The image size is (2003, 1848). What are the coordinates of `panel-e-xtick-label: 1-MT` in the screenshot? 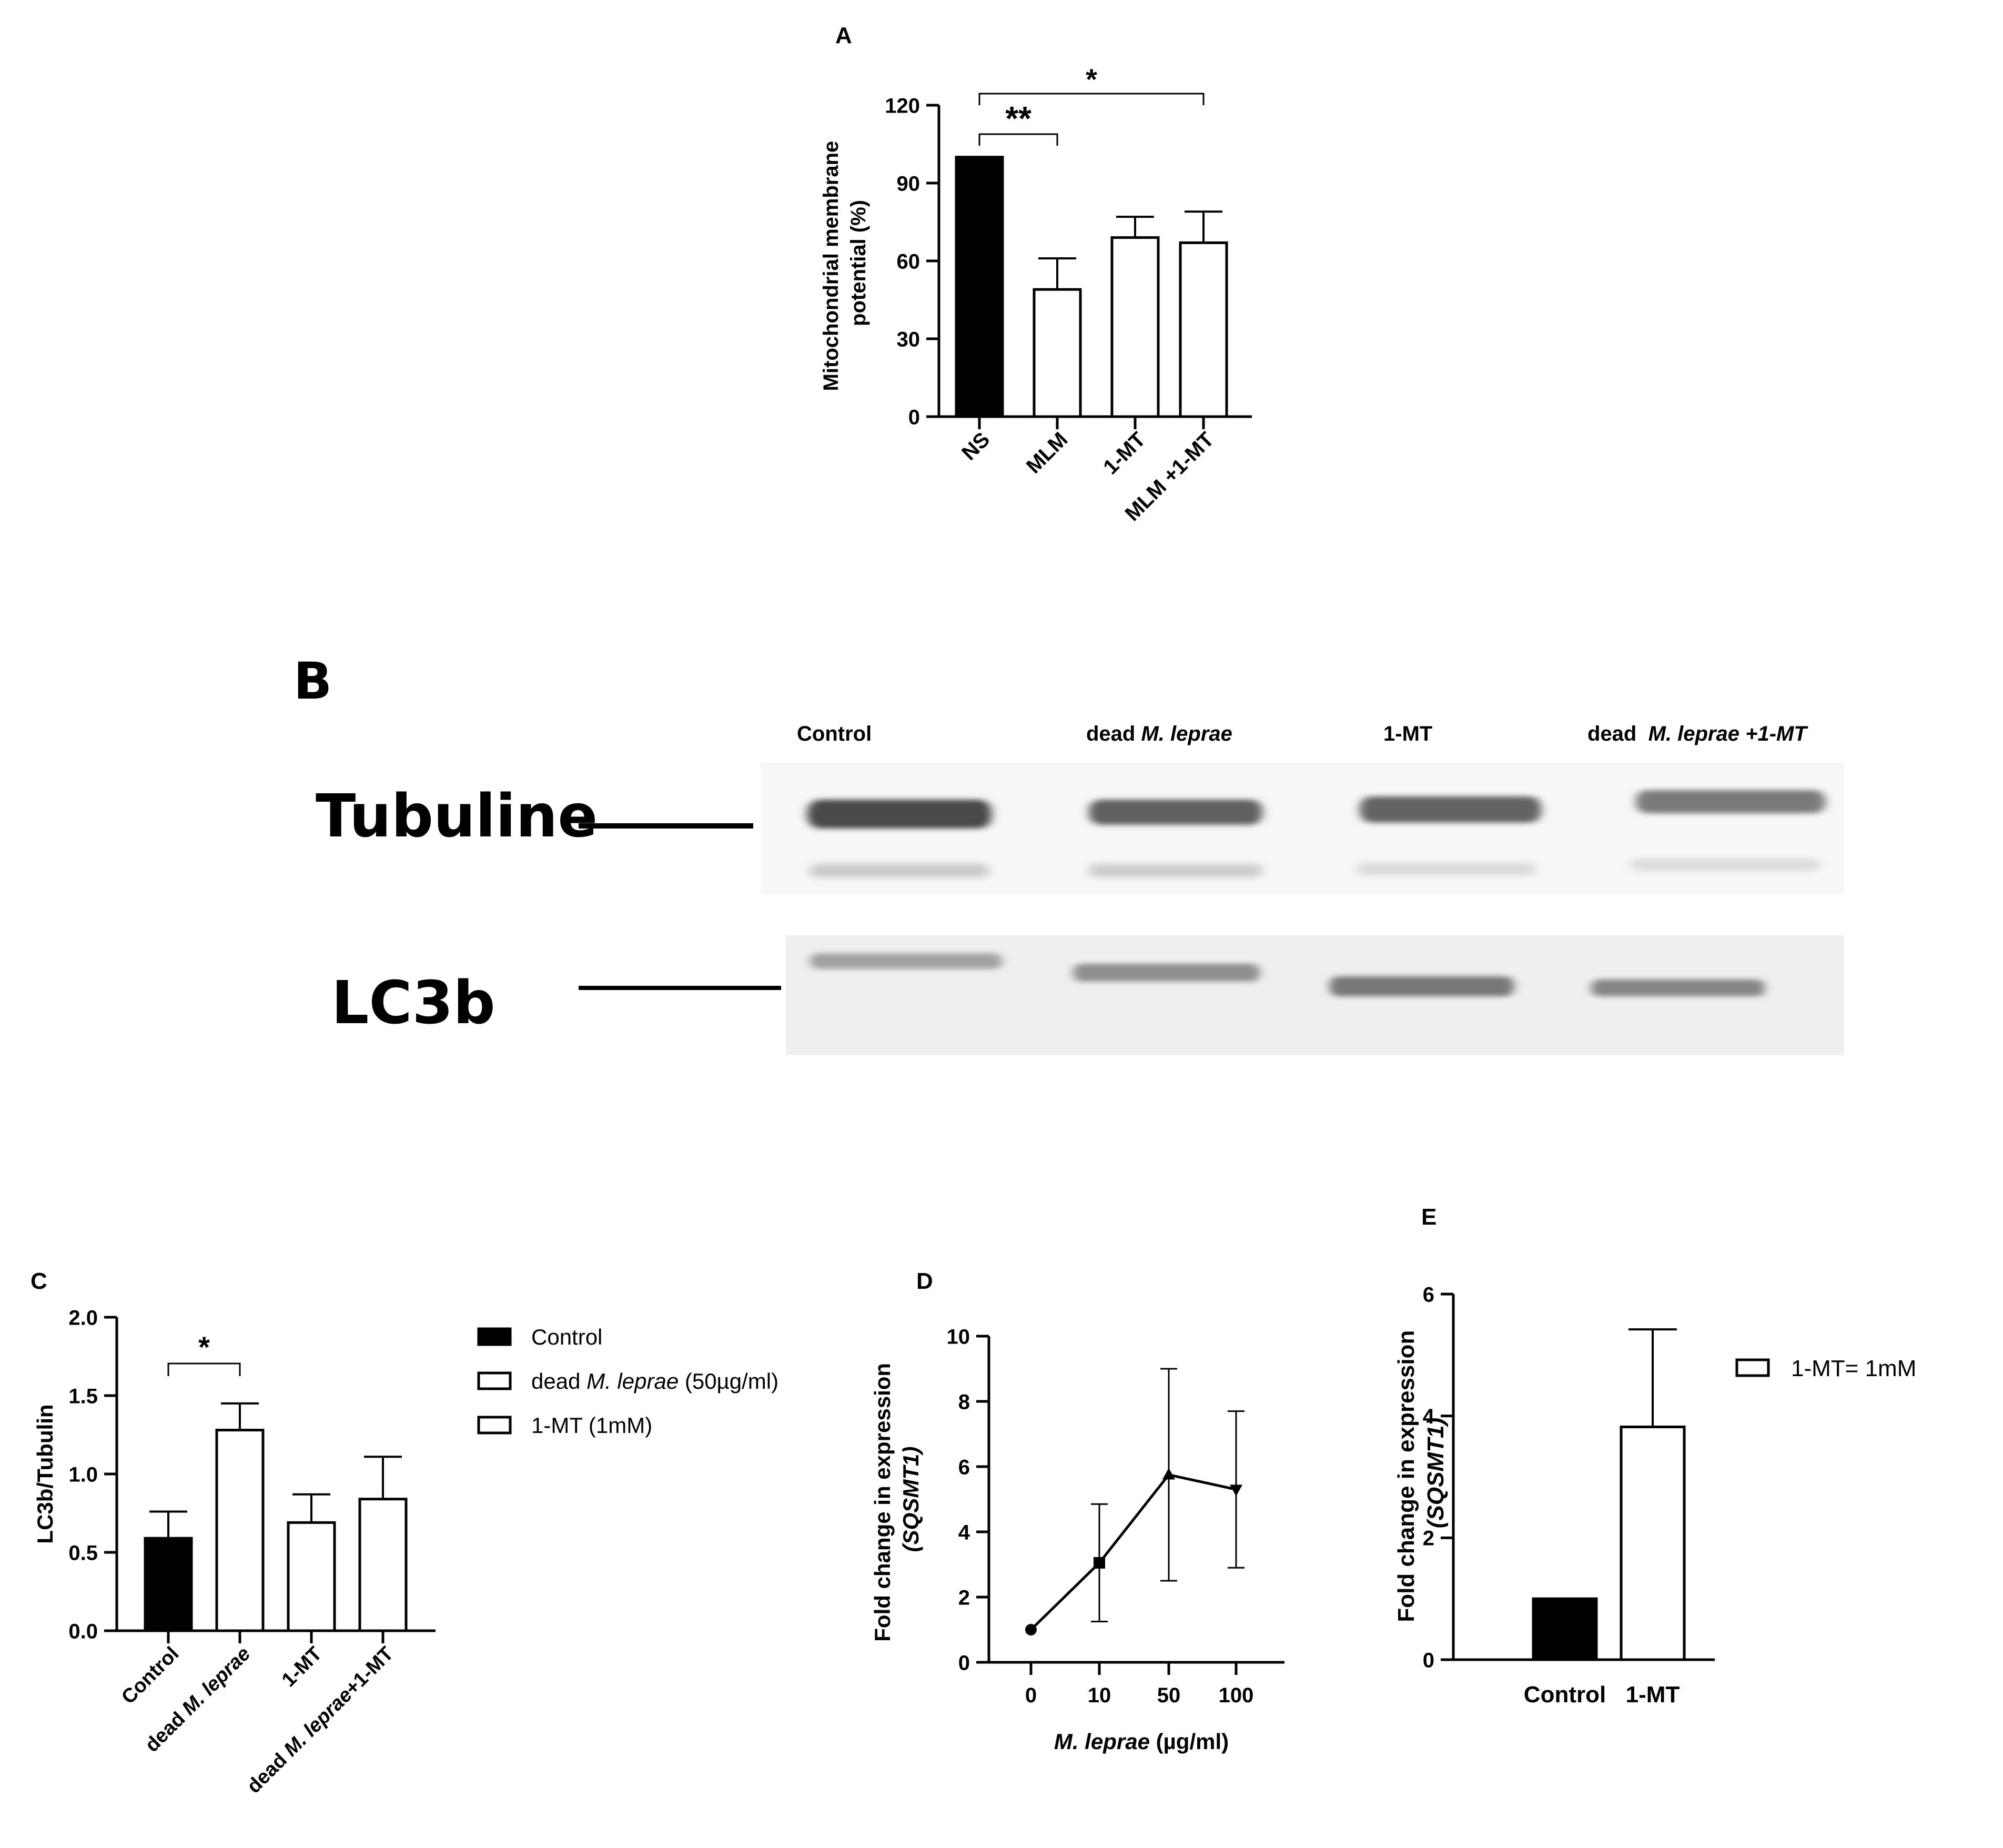 It's located at (1653, 1695).